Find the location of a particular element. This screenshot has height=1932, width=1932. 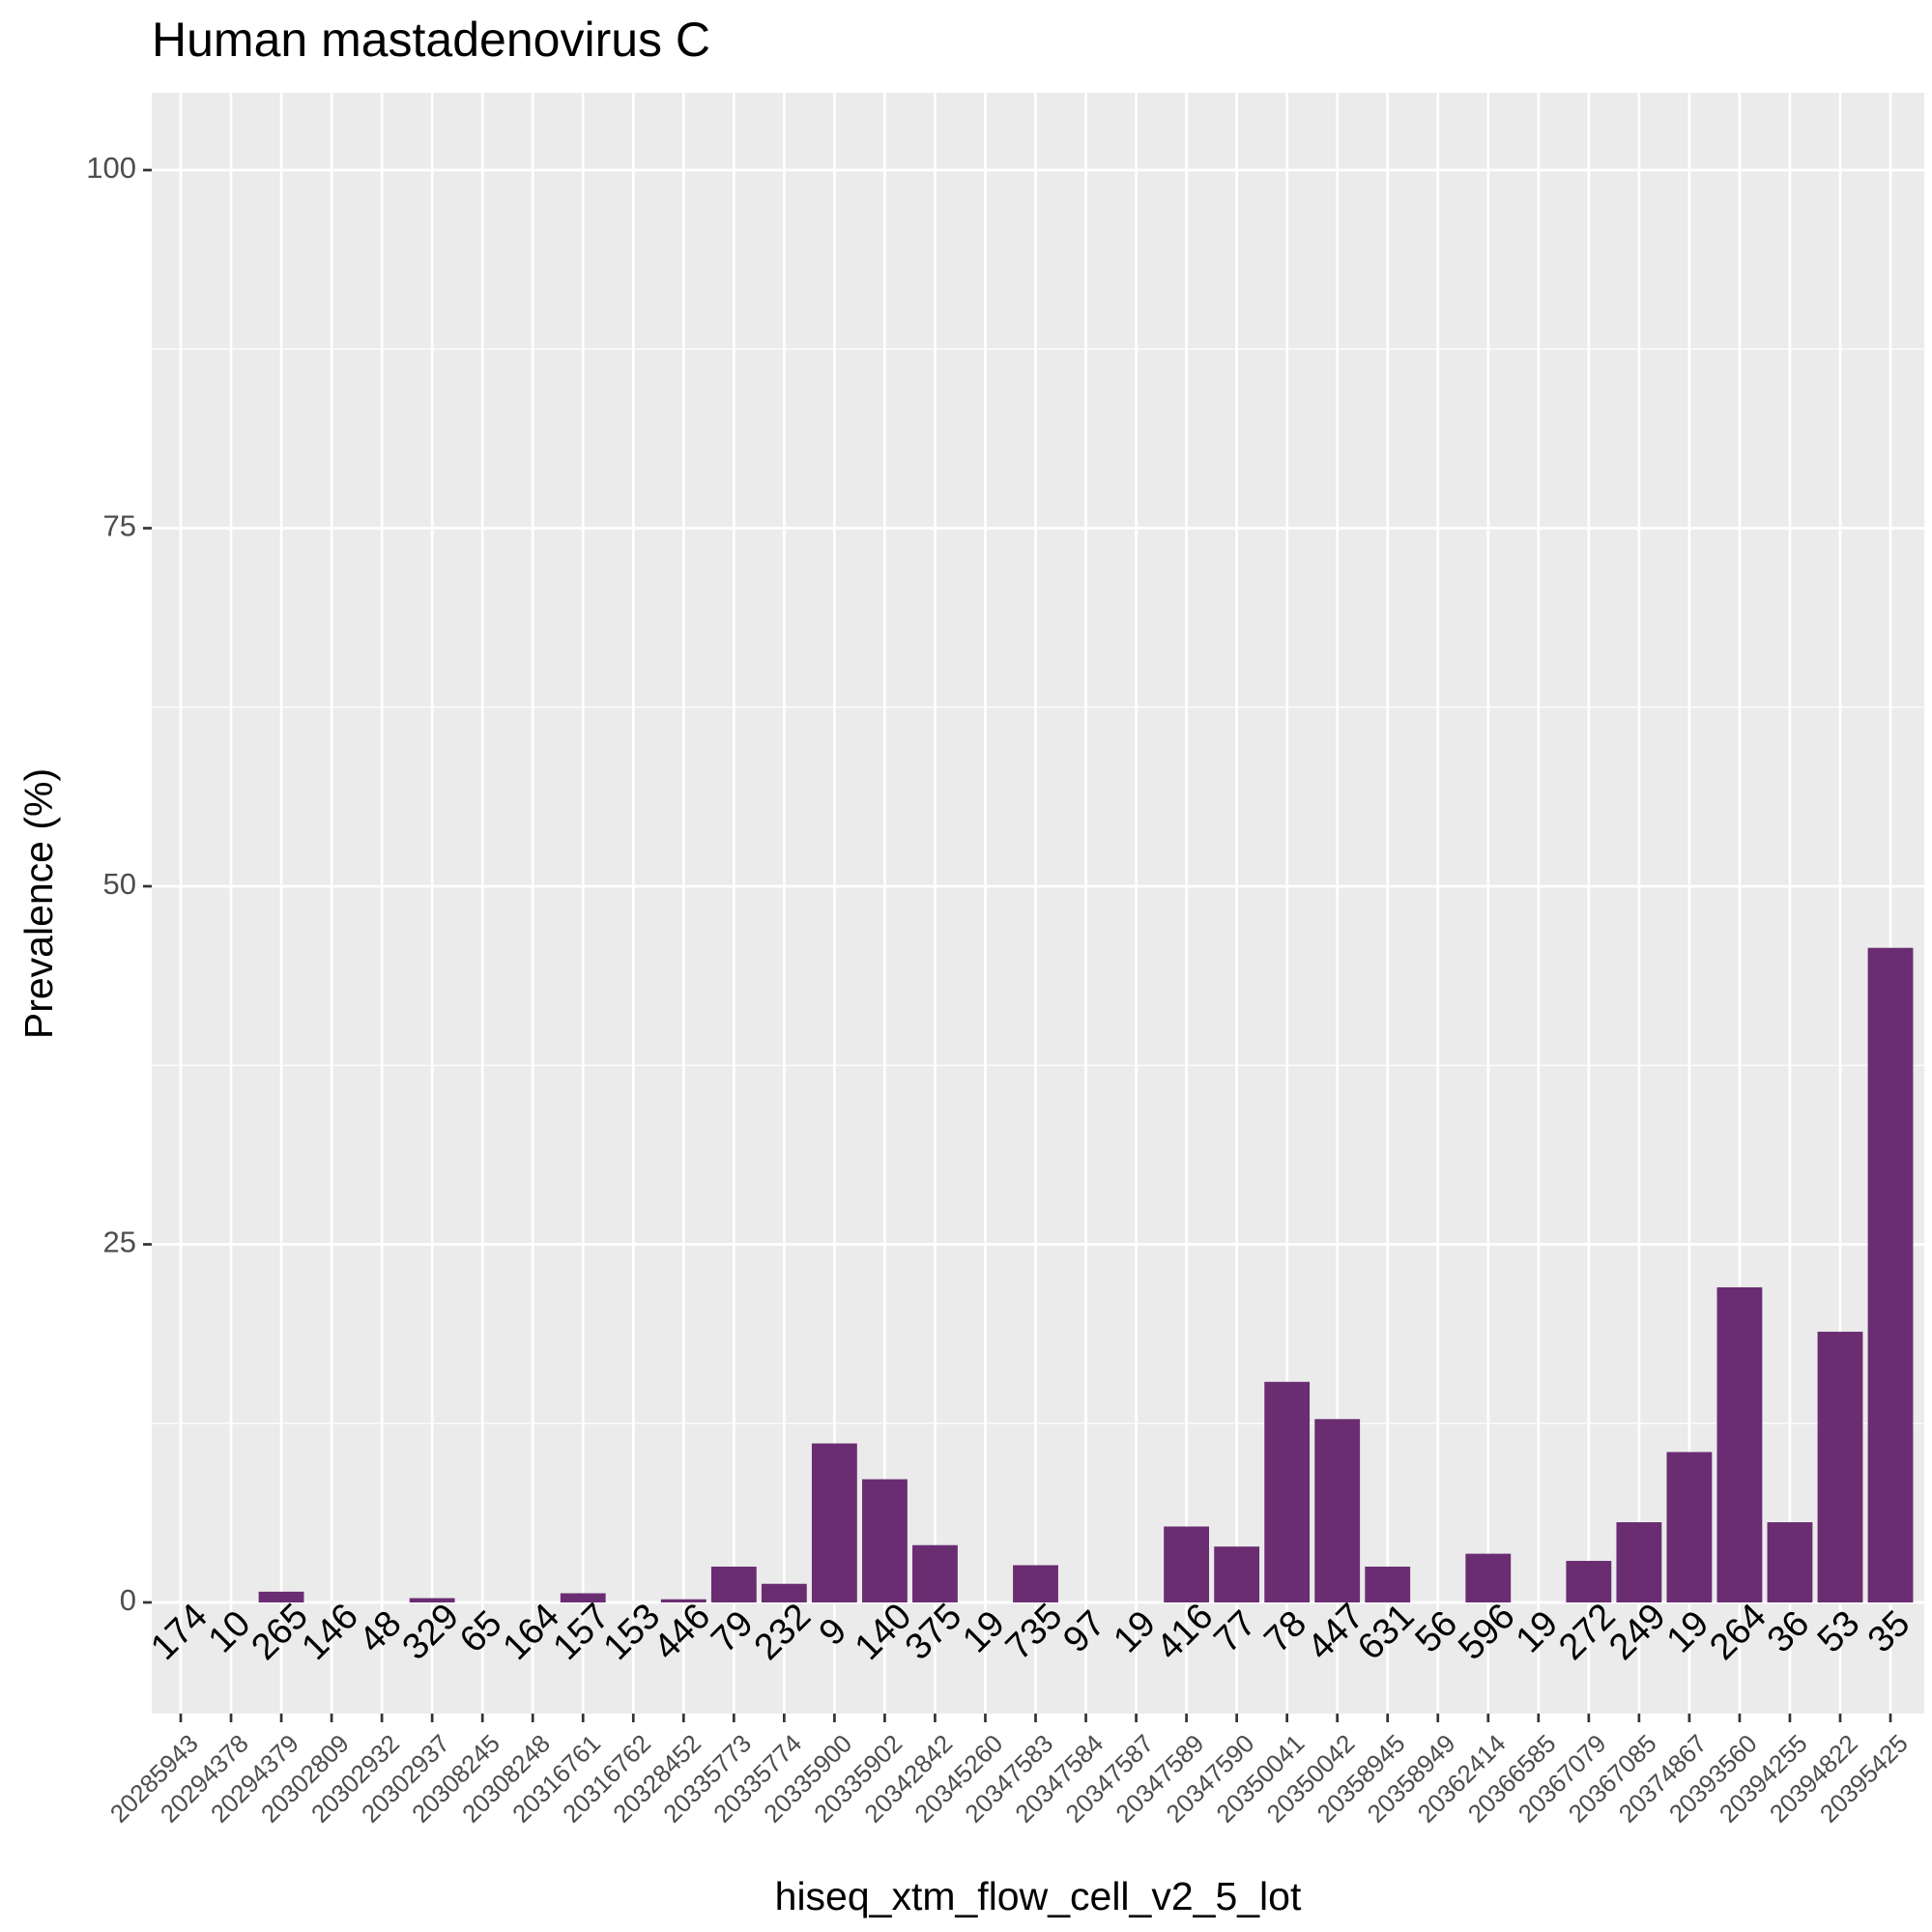

x-axis-title: hiseq_xtm_flow_cell_v2_5_lot is located at coordinates (1038, 1896).